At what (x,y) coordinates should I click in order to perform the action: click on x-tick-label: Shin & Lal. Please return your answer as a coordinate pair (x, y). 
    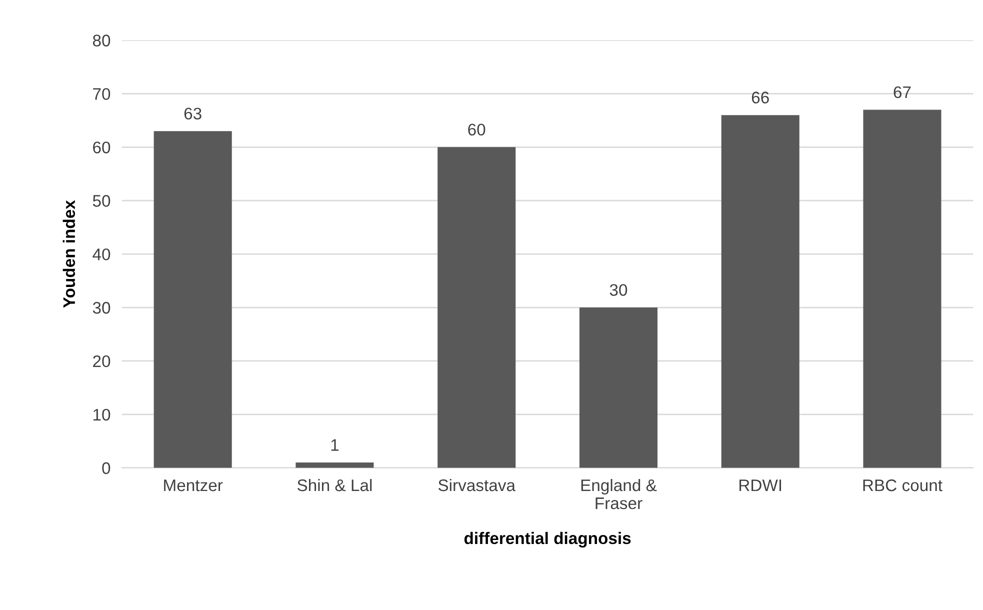
    Looking at the image, I should click on (334, 485).